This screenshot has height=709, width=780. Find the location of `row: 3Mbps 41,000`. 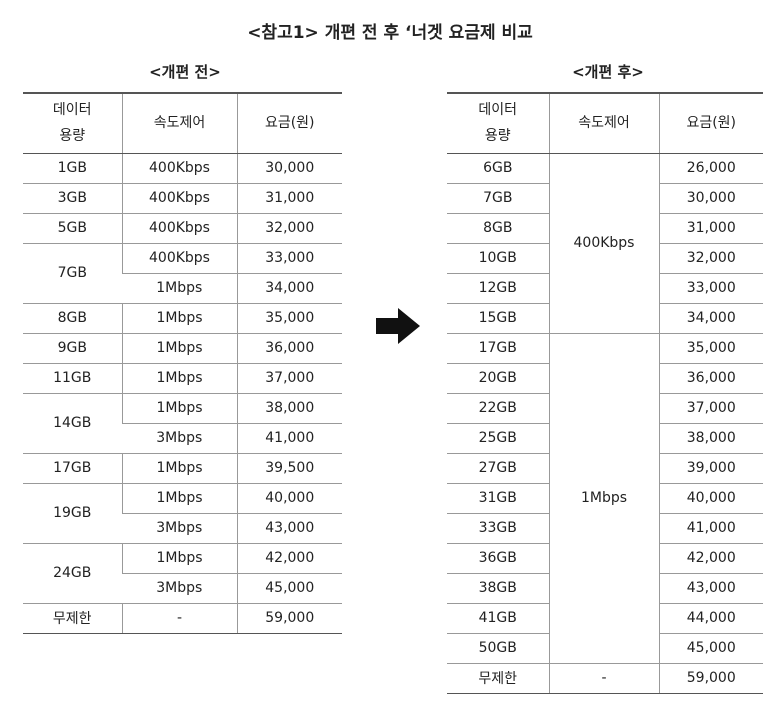

row: 3Mbps 41,000 is located at coordinates (182, 438).